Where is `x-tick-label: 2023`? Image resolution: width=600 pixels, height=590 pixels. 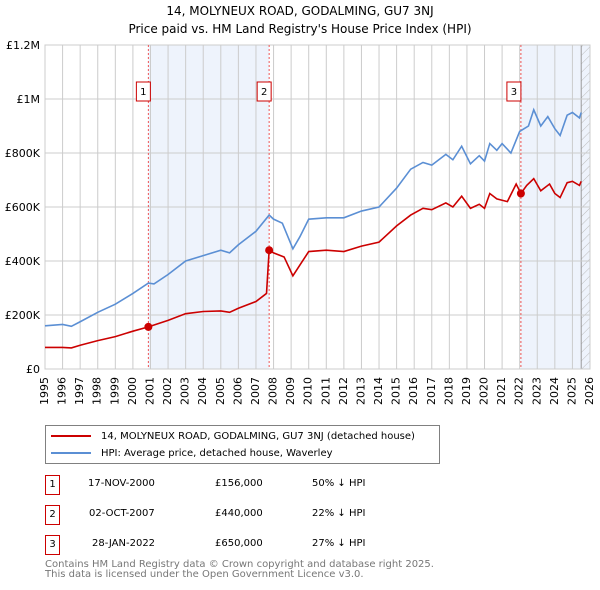
x-tick-label: 2023 is located at coordinates (536, 391).